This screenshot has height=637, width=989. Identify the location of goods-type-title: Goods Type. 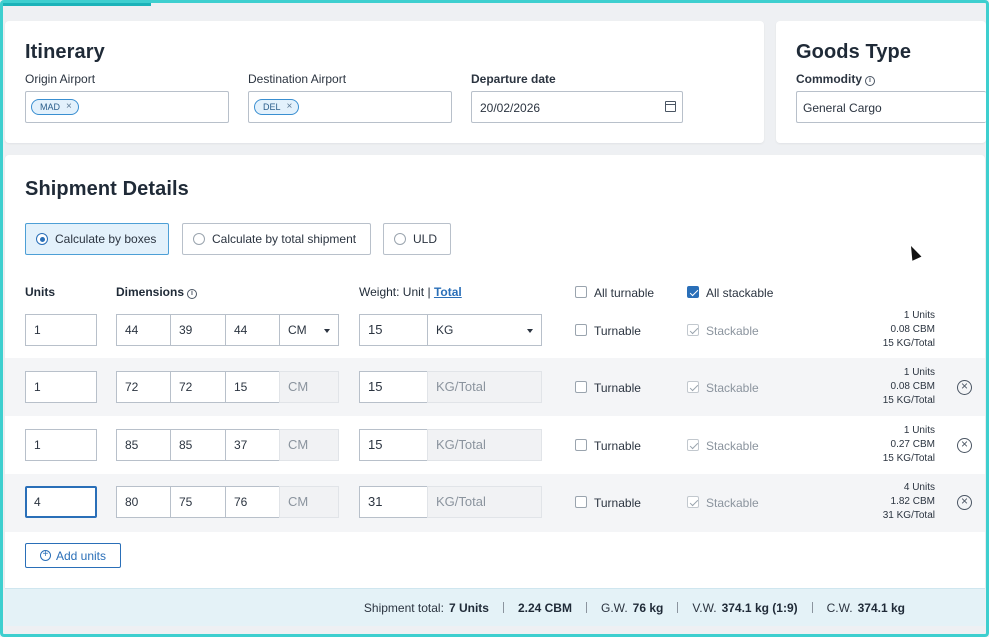
(854, 52).